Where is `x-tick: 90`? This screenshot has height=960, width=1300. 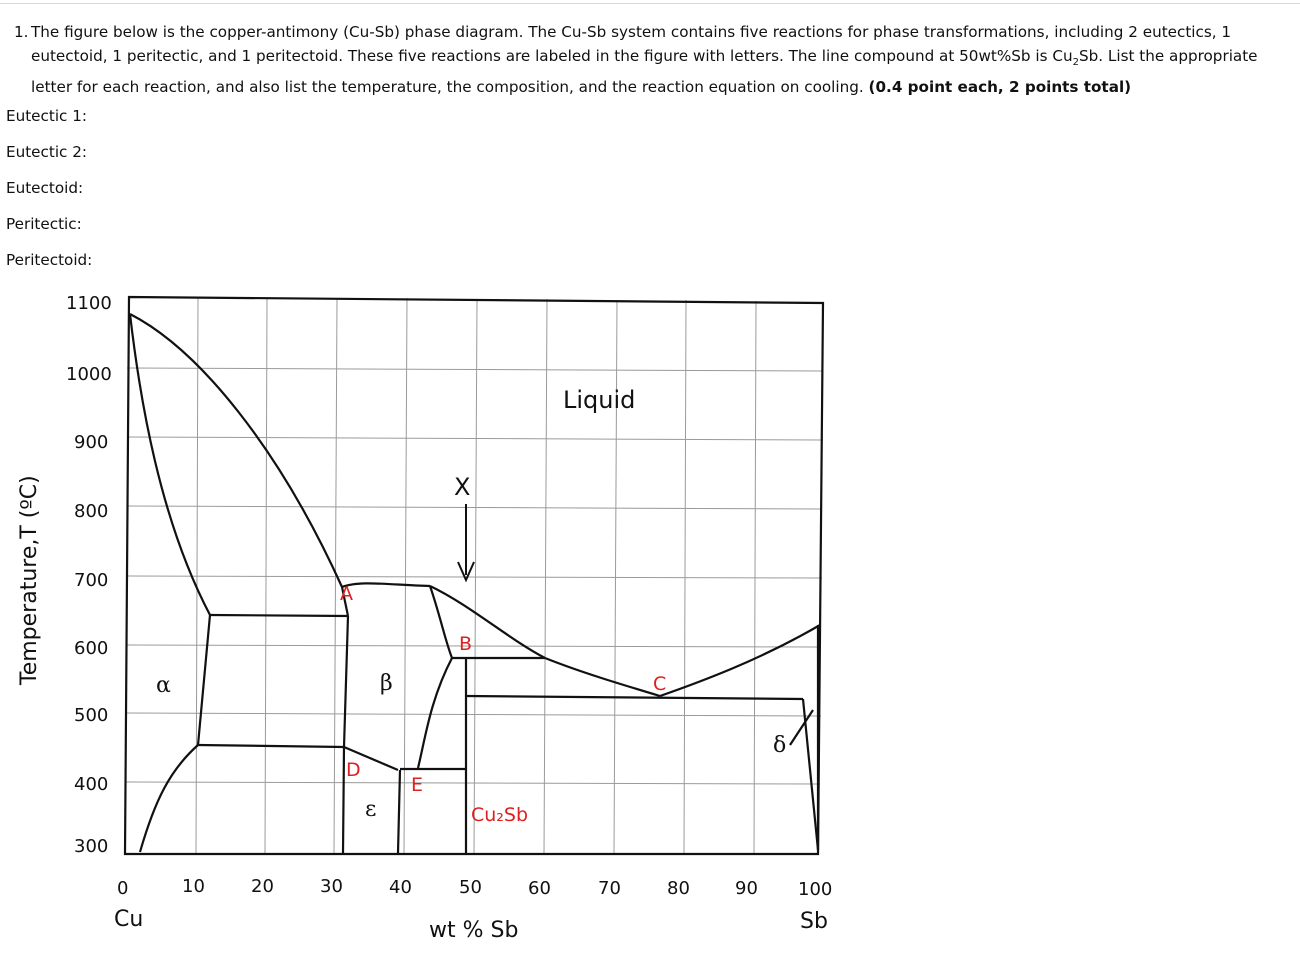 x-tick: 90 is located at coordinates (746, 888).